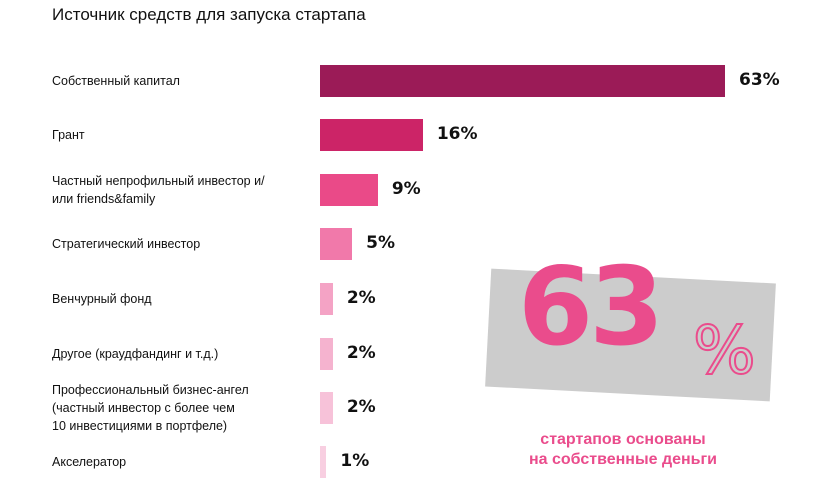 This screenshot has width=834, height=487. What do you see at coordinates (724, 350) in the screenshot?
I see `callout-percent: %` at bounding box center [724, 350].